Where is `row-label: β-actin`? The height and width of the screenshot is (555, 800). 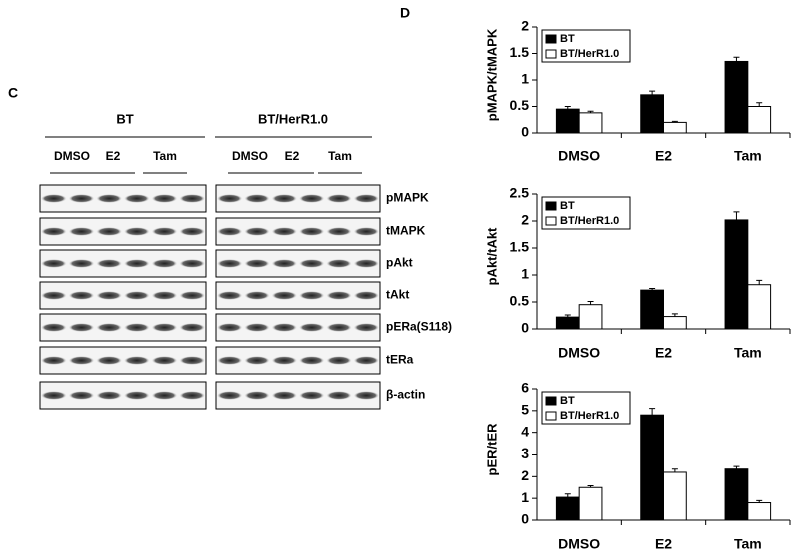
row-label: β-actin is located at coordinates (405, 395).